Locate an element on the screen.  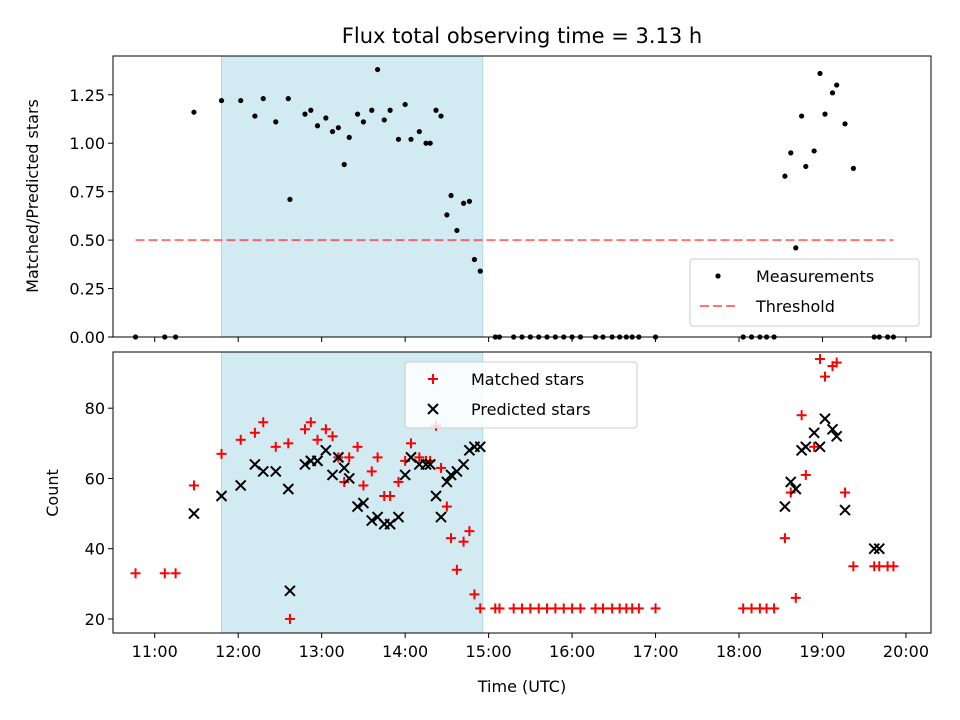
top-y-tick-label: 0.50 is located at coordinates (87, 240).